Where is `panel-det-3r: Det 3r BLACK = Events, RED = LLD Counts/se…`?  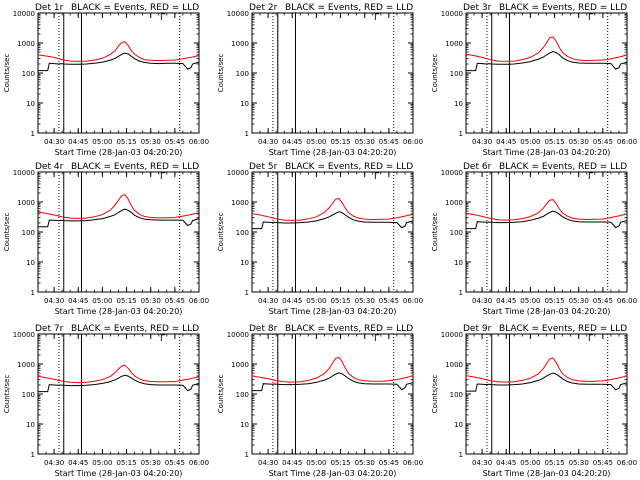 panel-det-3r: Det 3r BLACK = Events, RED = LLD Counts/se… is located at coordinates (534, 80).